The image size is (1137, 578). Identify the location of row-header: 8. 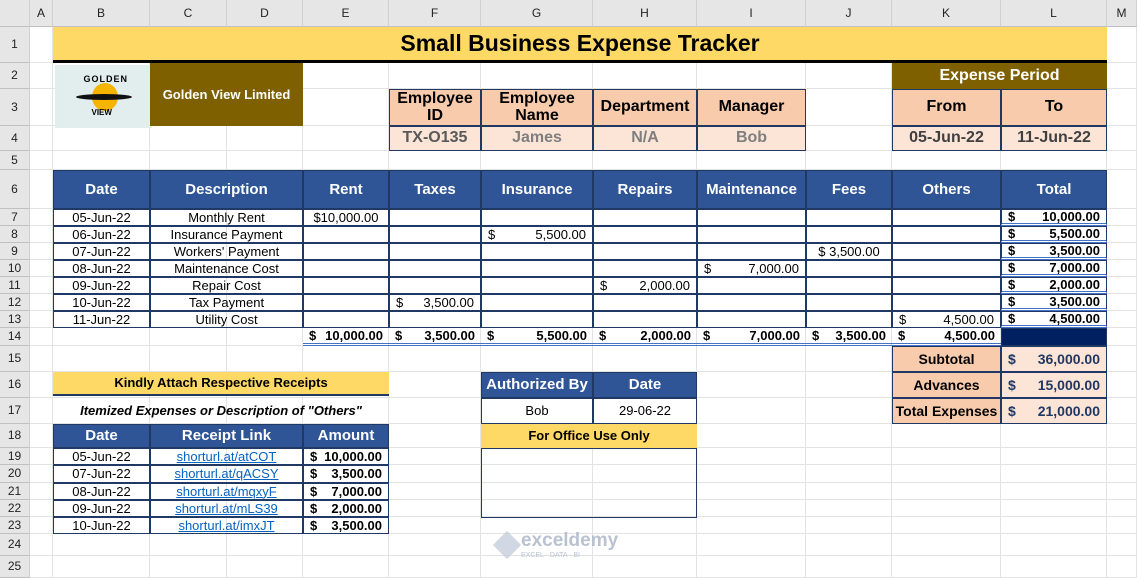
(15, 234).